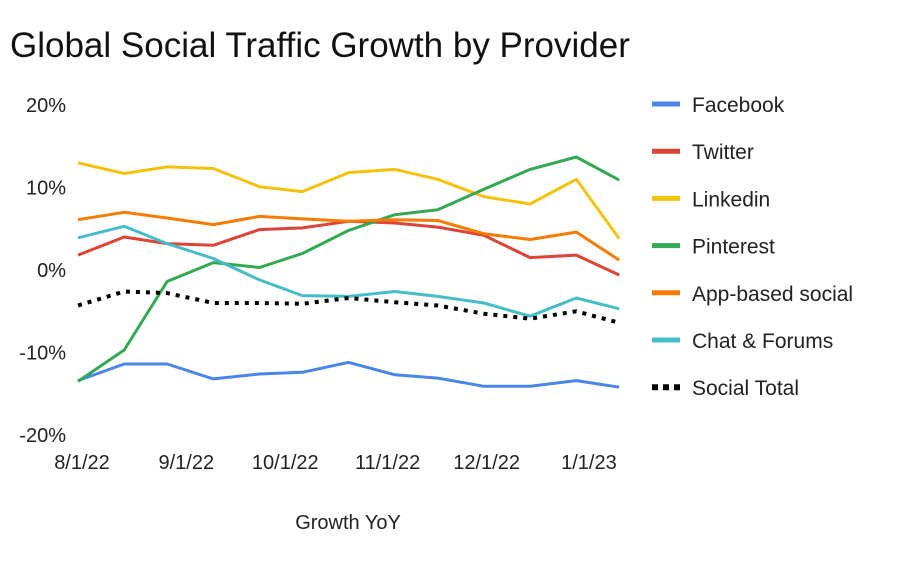 The image size is (902, 564). What do you see at coordinates (349, 200) in the screenshot?
I see `series-line-linkedin` at bounding box center [349, 200].